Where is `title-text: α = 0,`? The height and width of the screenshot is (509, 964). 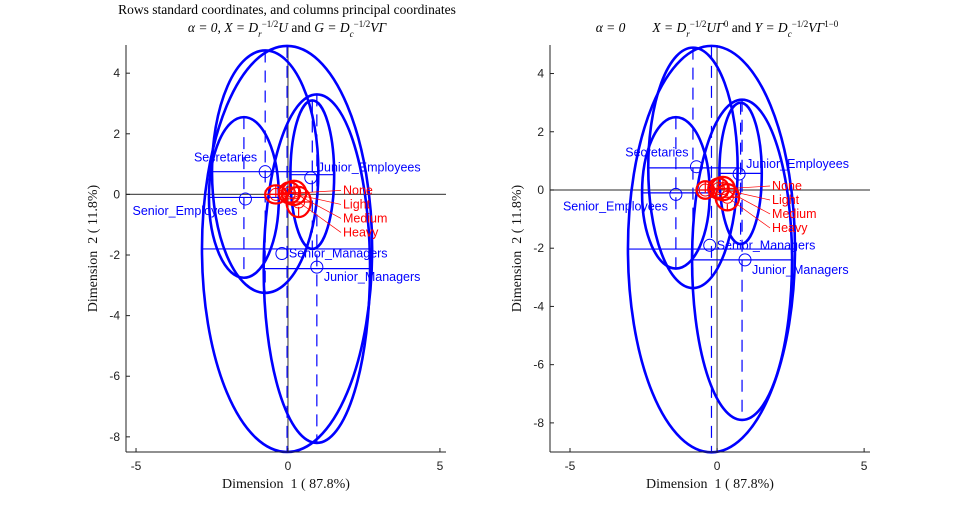
title-text: α = 0, is located at coordinates (206, 27).